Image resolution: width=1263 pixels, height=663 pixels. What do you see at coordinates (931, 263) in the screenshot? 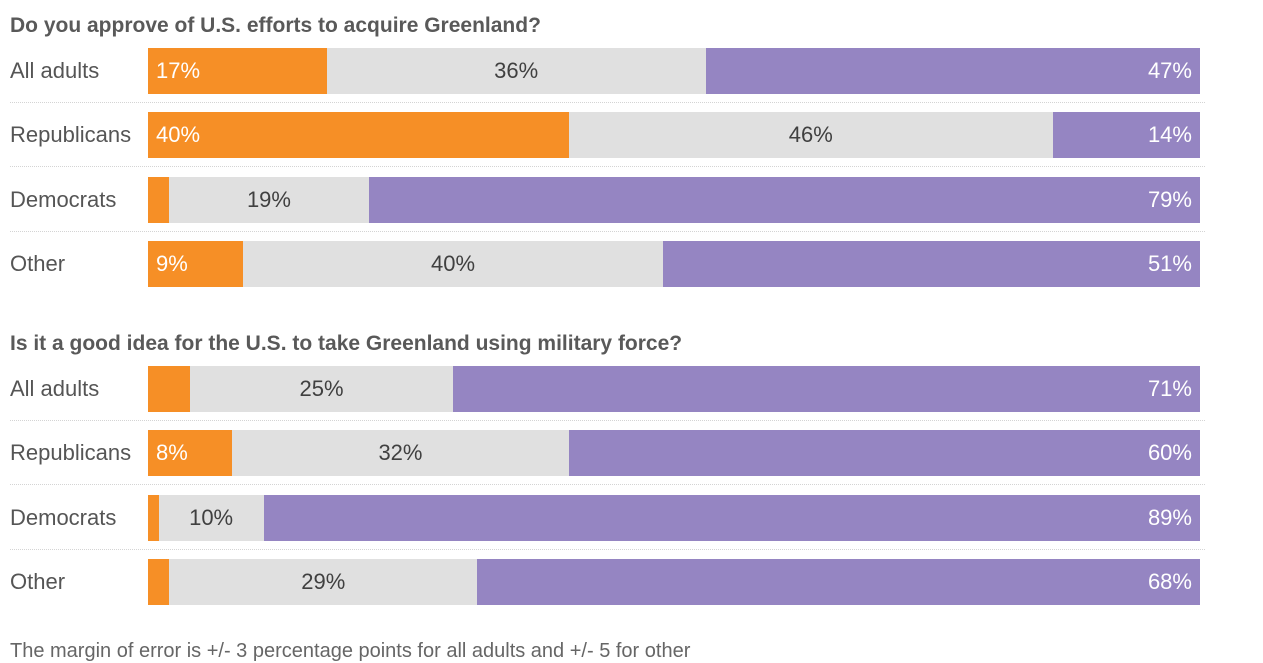
I see `bar-segment-c: 51%` at bounding box center [931, 263].